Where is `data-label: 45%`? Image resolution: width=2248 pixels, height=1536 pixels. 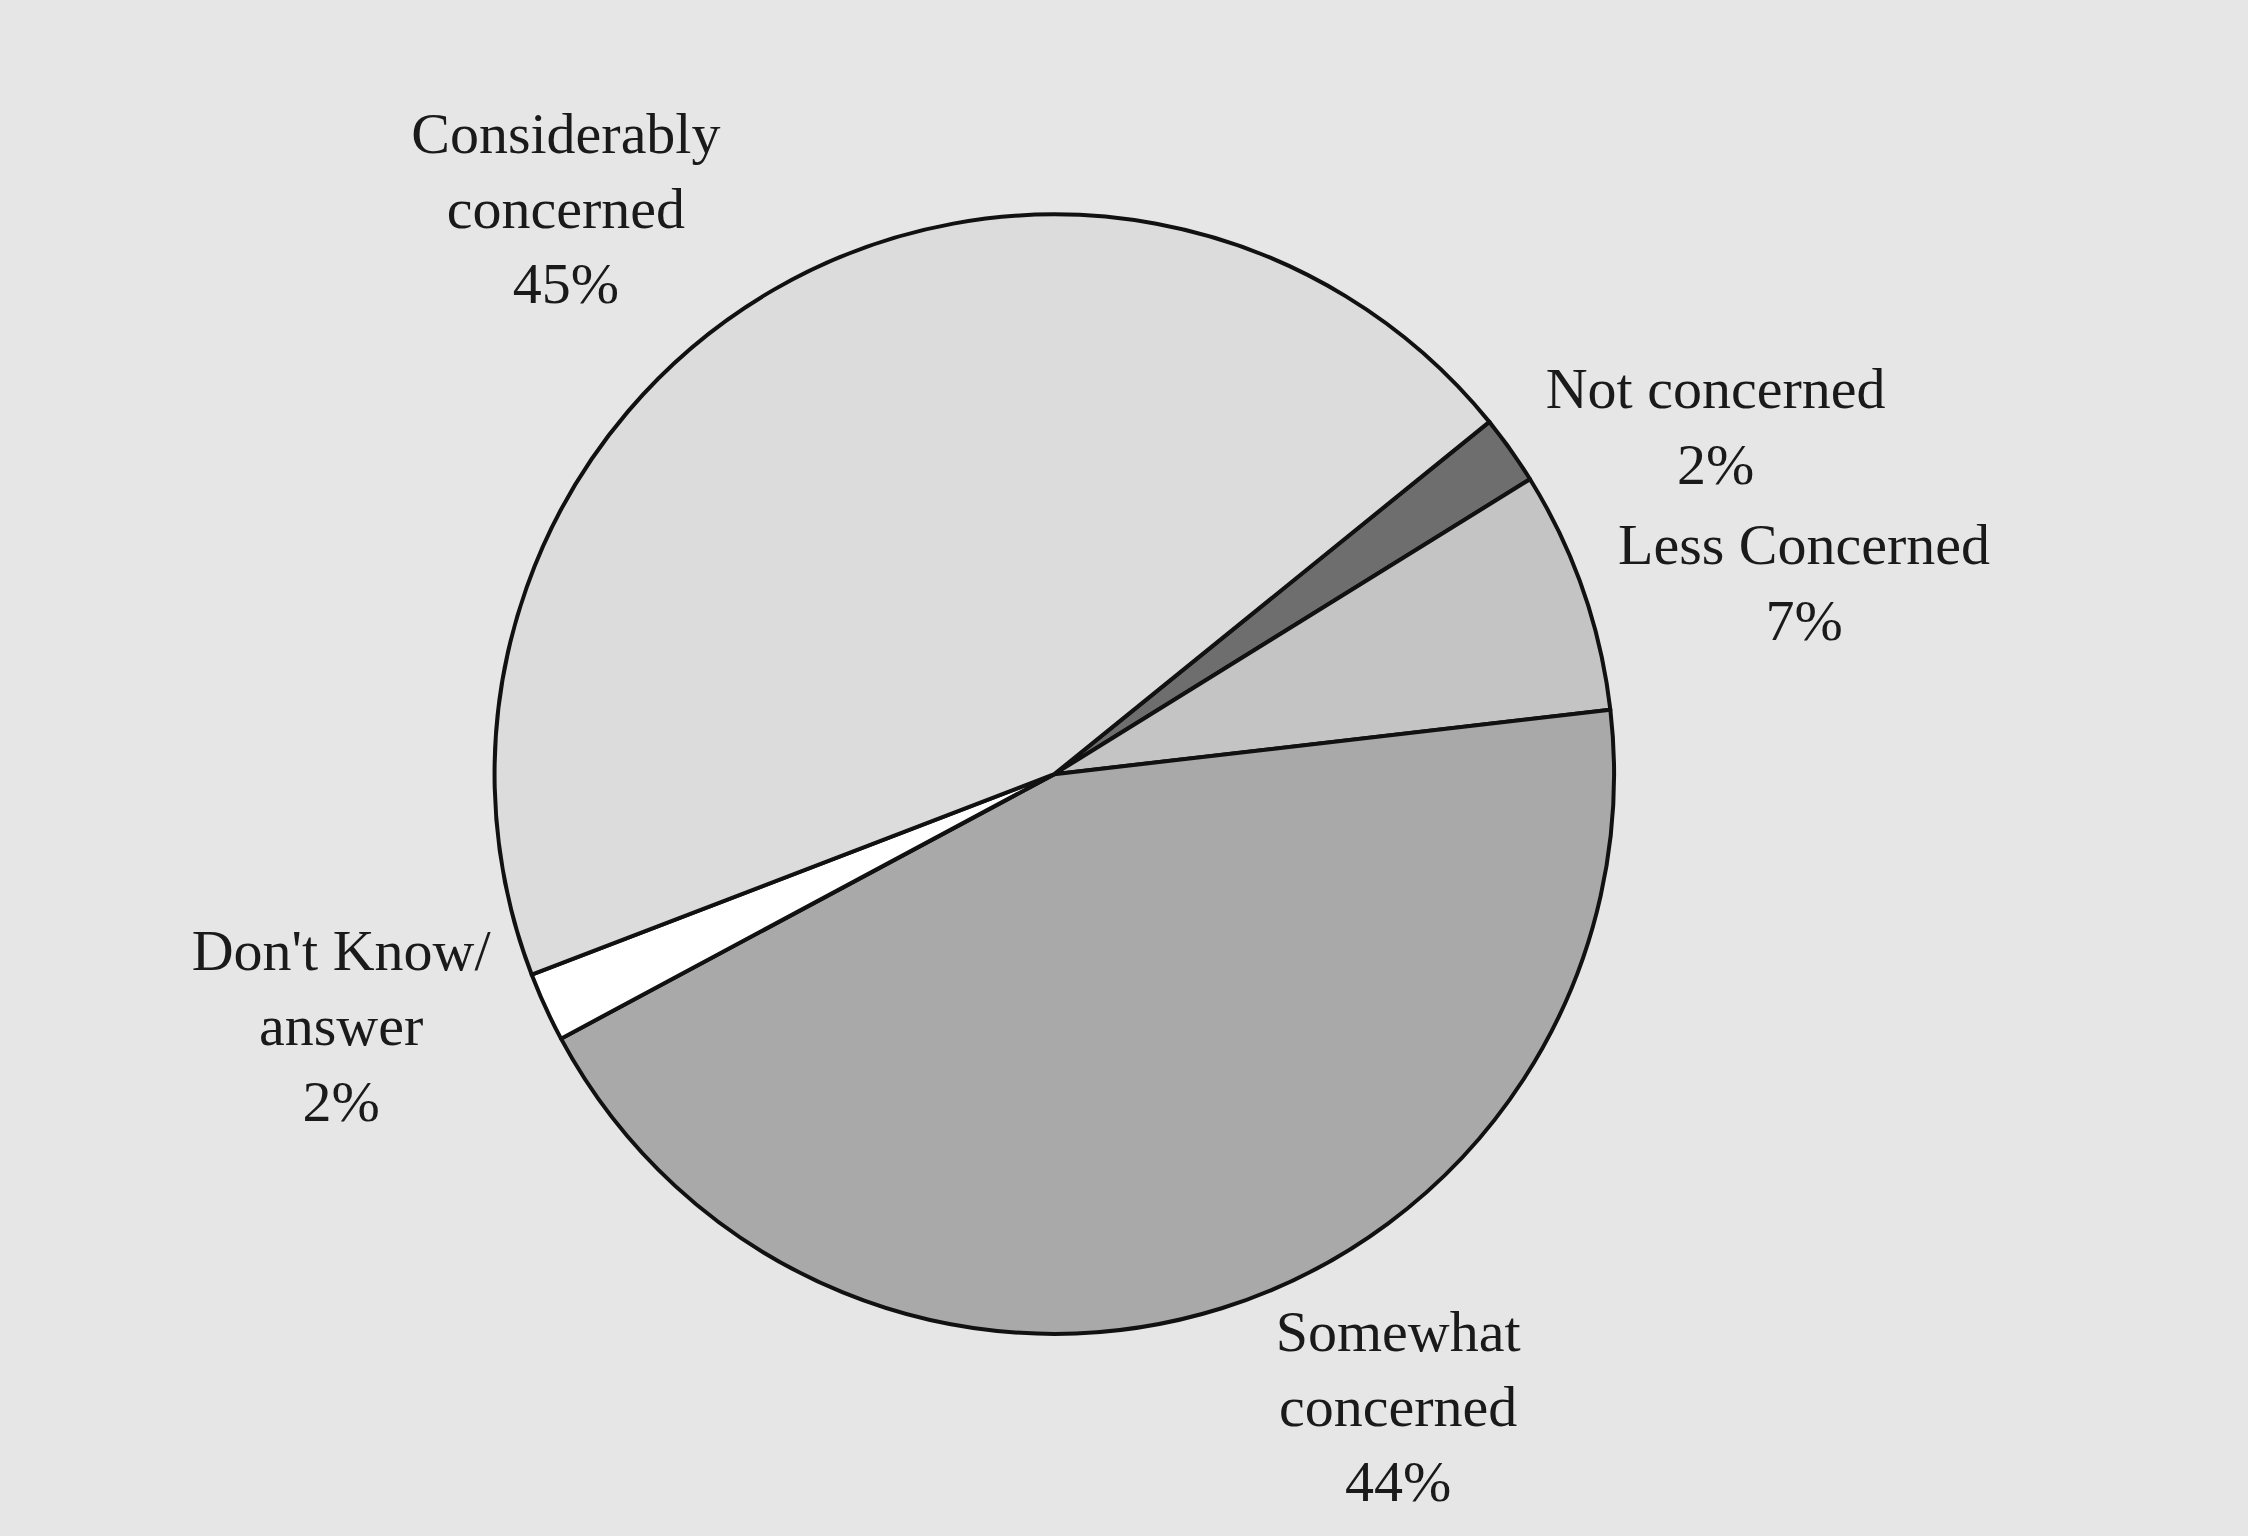
data-label: 45% is located at coordinates (565, 284).